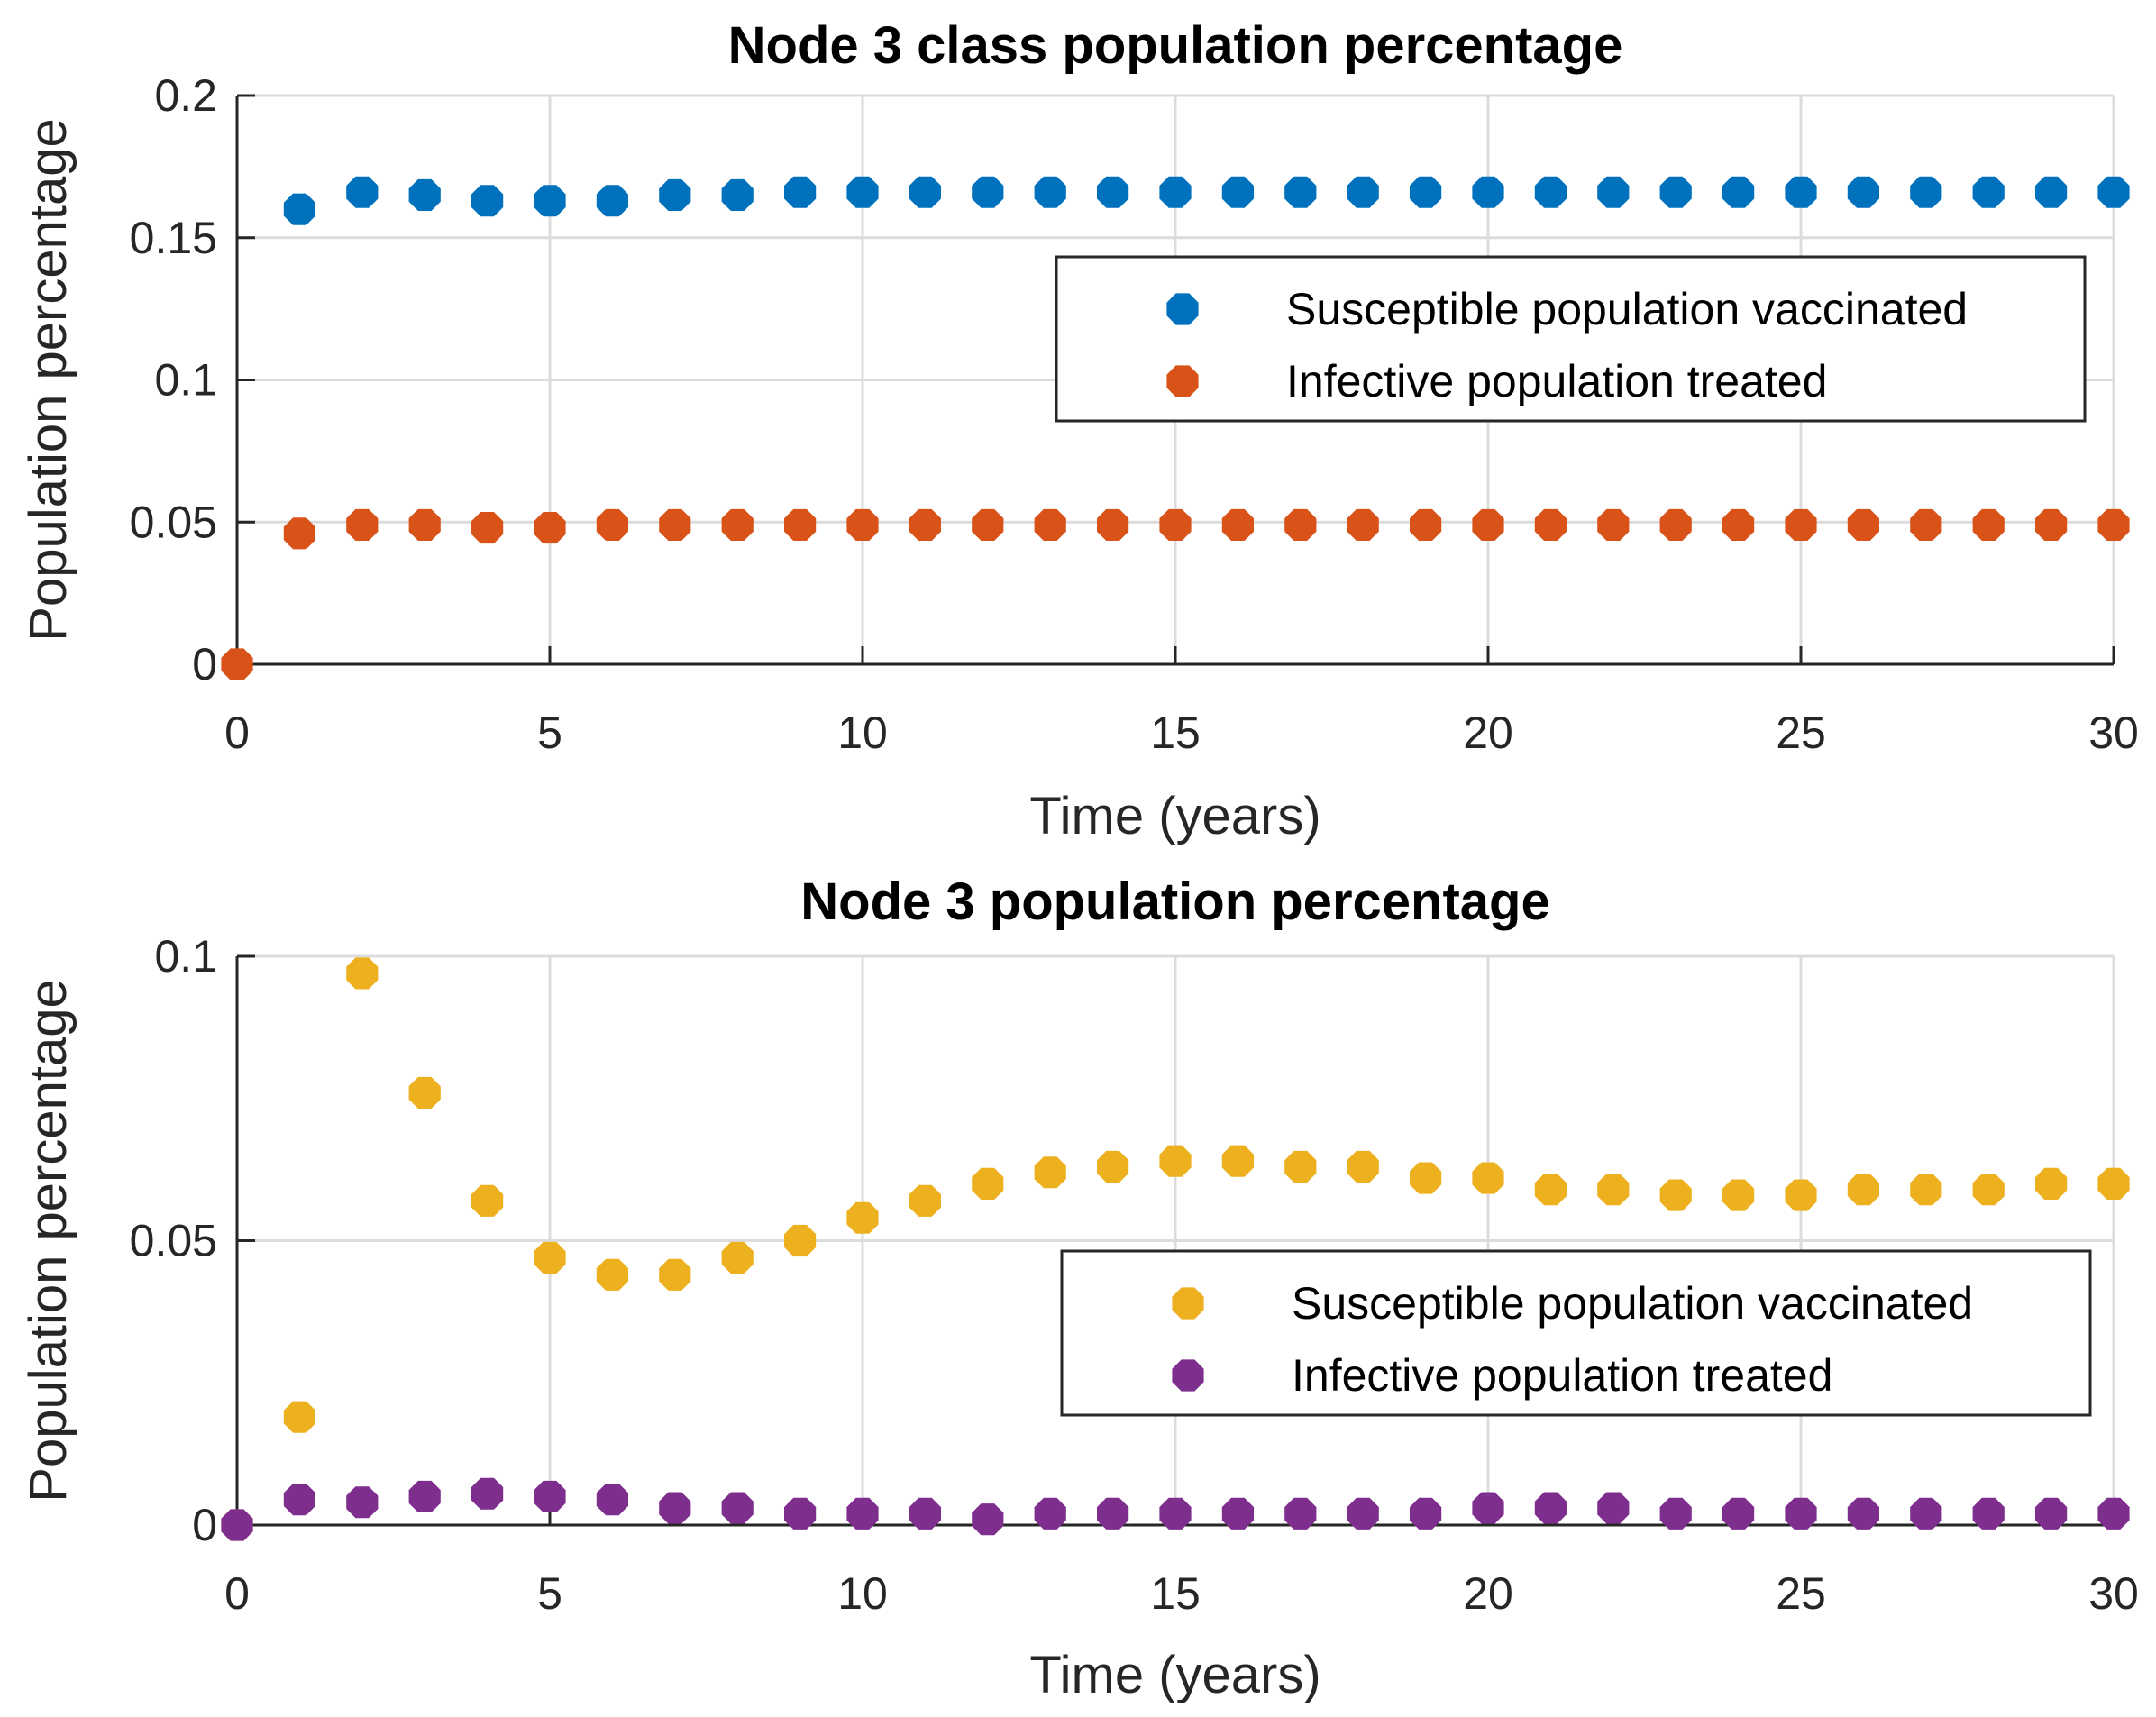  Describe the element at coordinates (1175, 594) in the screenshot. I see `series-infective-population-treated` at that location.